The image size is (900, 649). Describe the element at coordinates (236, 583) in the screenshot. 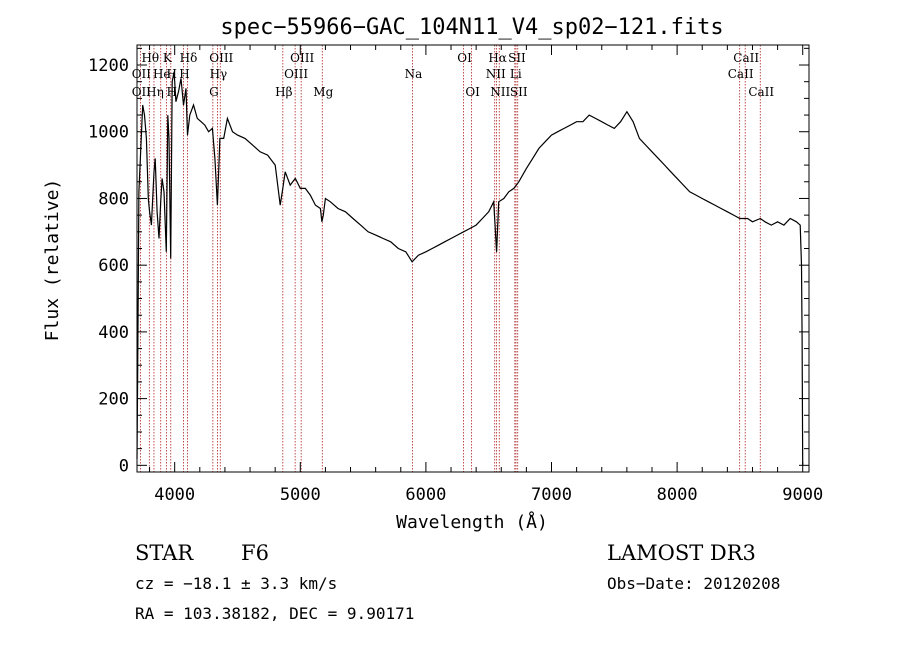

I see `redshift-cz: cz = −18.1 ± 3.3 km/s` at that location.